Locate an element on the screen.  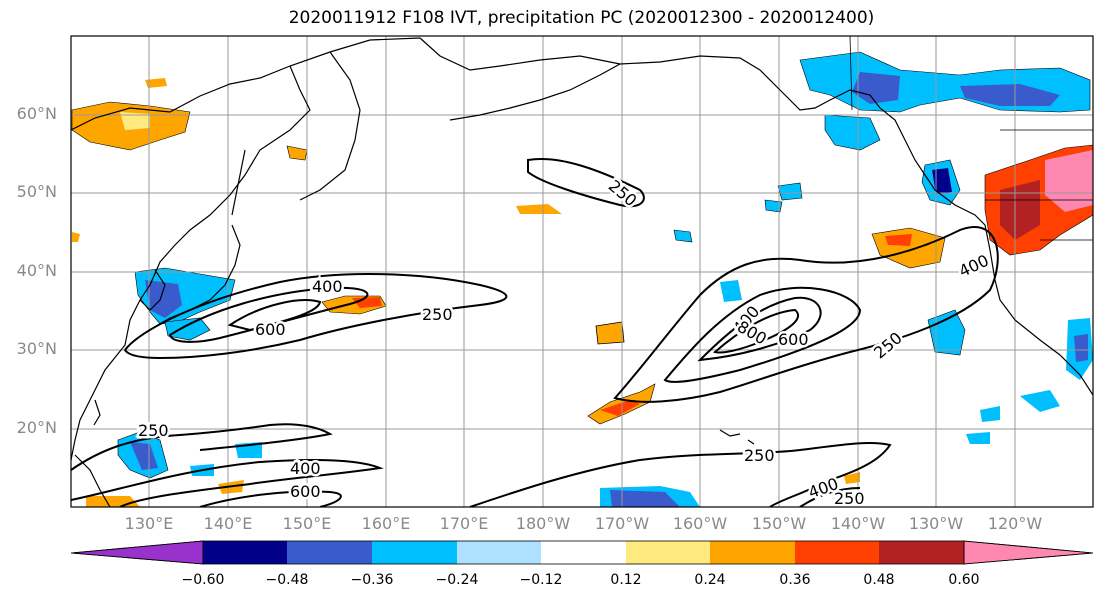
shade-small-orange3 is located at coordinates (539, 209).